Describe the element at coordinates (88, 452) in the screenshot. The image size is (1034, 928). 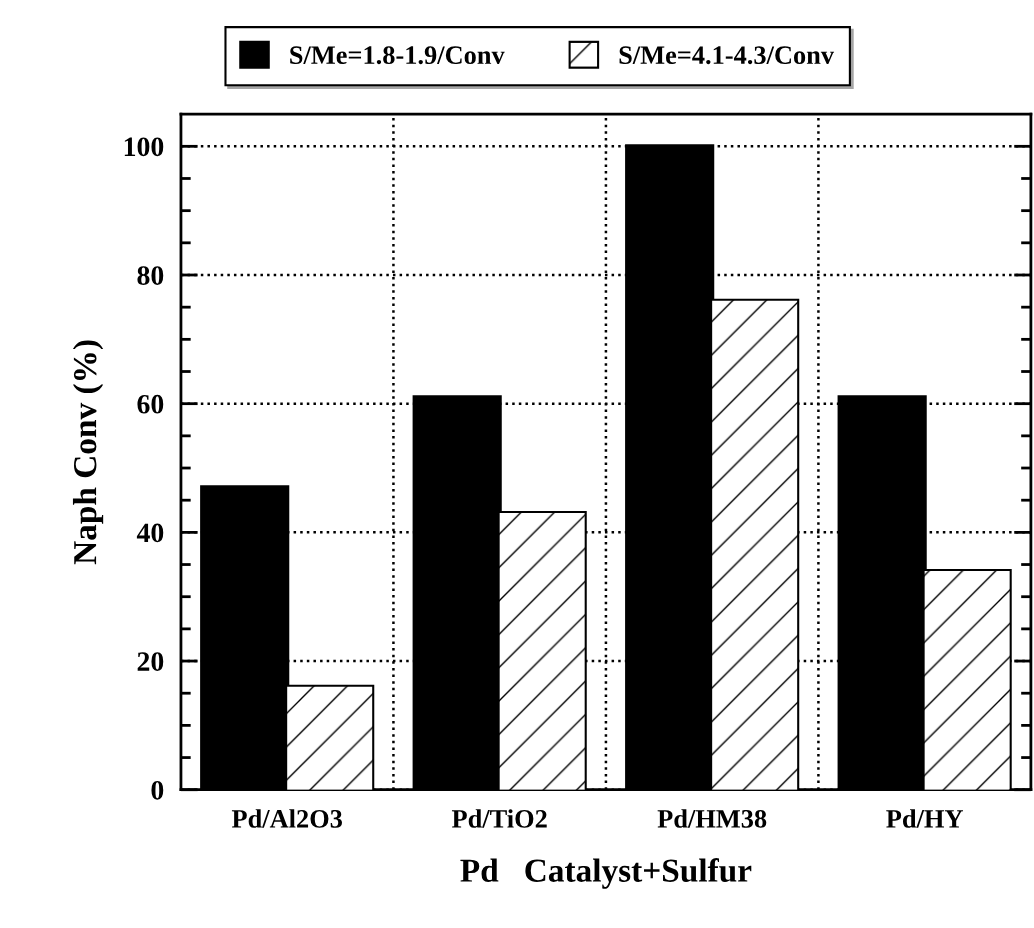
I see `y-axis-title: Naph Conv (%)` at that location.